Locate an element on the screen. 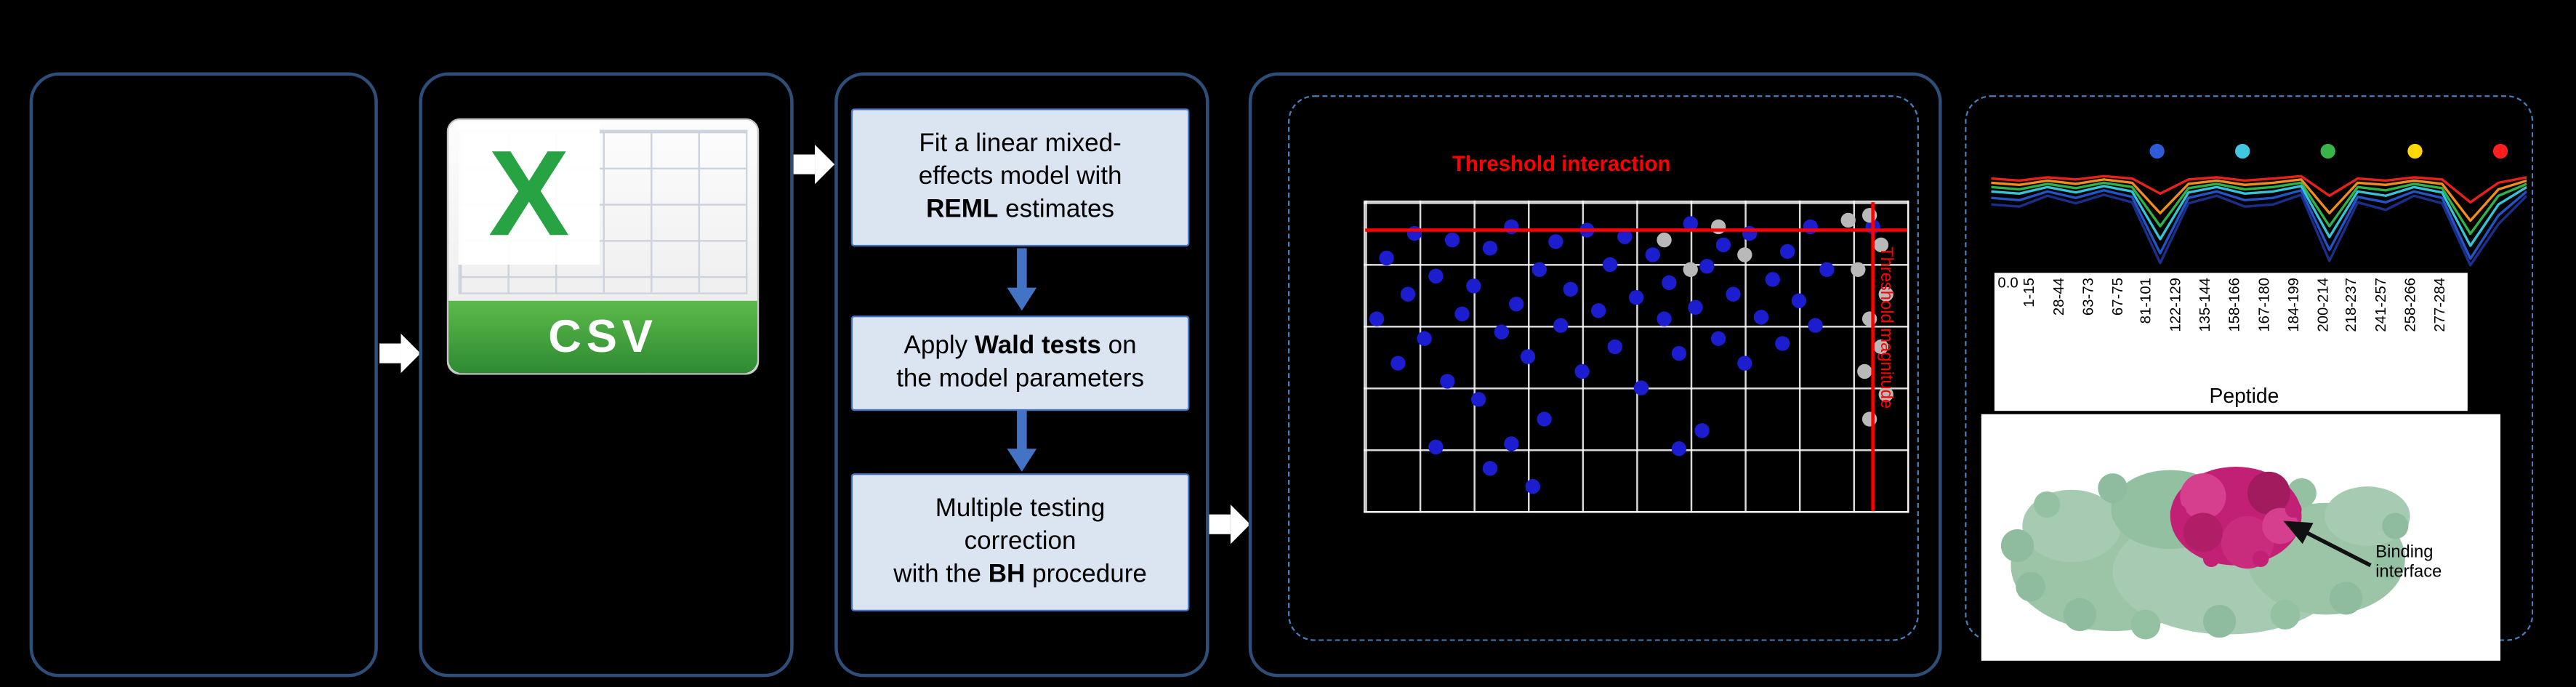  flow-arrow-1-icon is located at coordinates (400, 353).